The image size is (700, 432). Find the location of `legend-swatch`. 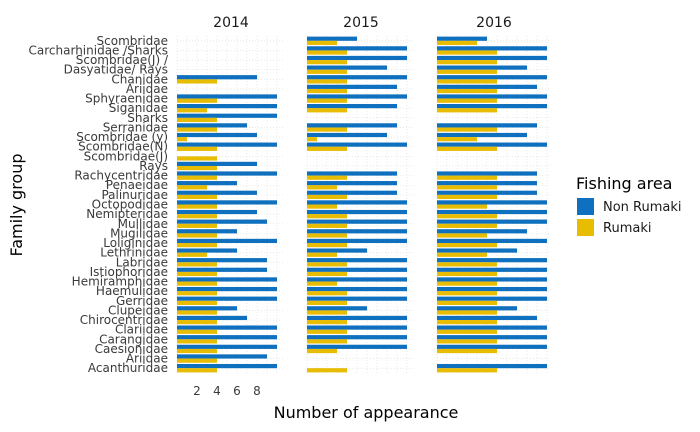

legend-swatch is located at coordinates (585, 227).